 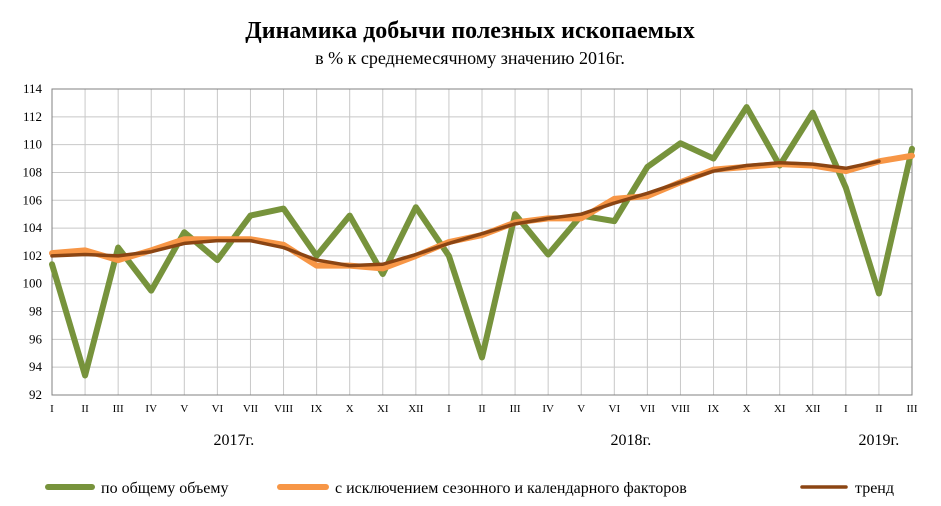 What do you see at coordinates (165, 488) in the screenshot?
I see `legend-label: по общему объему` at bounding box center [165, 488].